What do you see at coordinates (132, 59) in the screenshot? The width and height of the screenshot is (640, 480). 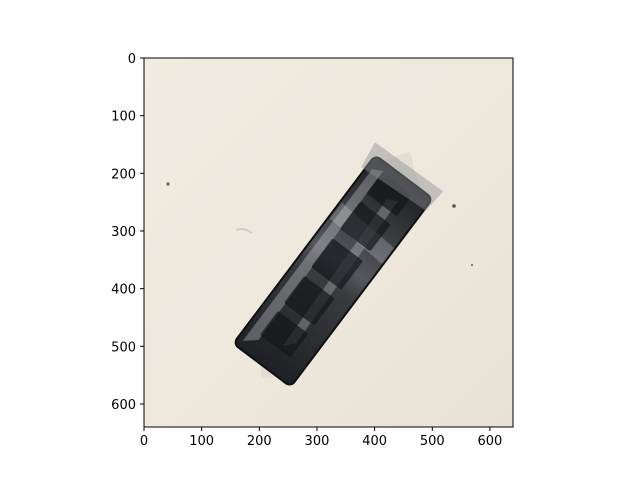 I see `y-tick-label: 0` at bounding box center [132, 59].